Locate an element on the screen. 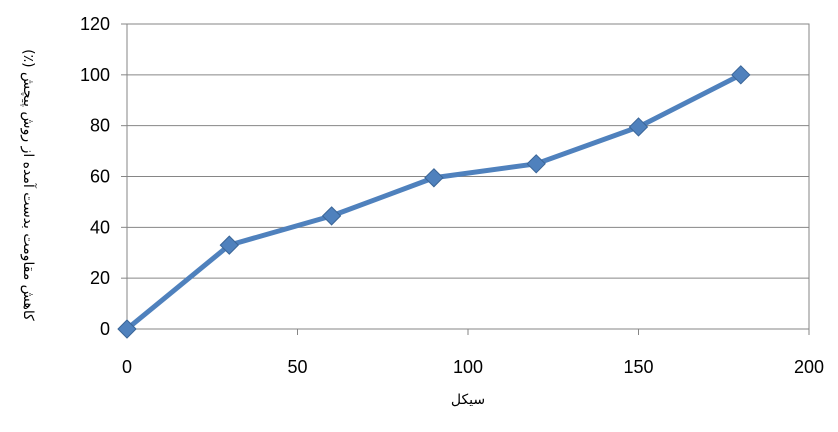 This screenshot has height=432, width=838. y-tick-label-40: 40 is located at coordinates (100, 227).